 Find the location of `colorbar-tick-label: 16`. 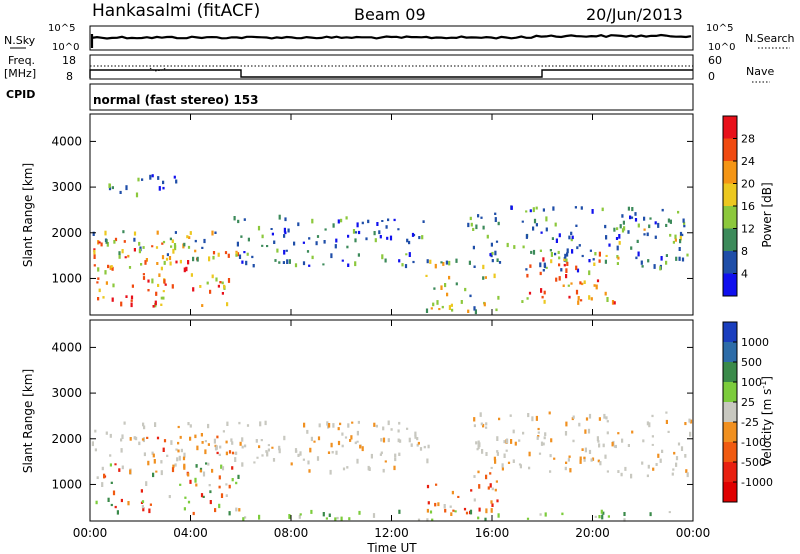

colorbar-tick-label: 16 is located at coordinates (748, 206).